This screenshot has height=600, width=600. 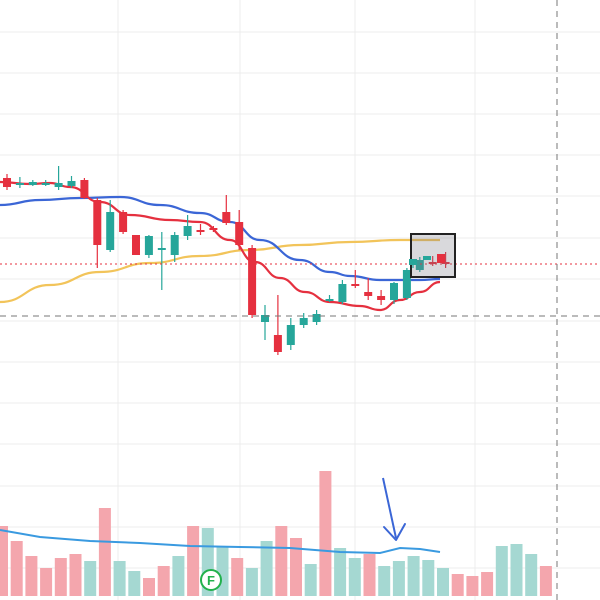 I want to click on arrow-head, so click(x=394, y=532).